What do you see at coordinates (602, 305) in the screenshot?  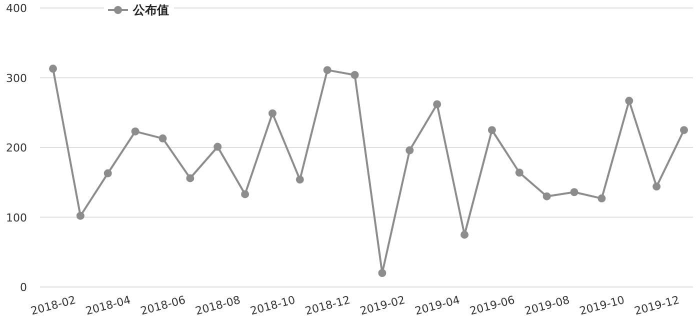 I see `x-tick-label: 2019-10` at bounding box center [602, 305].